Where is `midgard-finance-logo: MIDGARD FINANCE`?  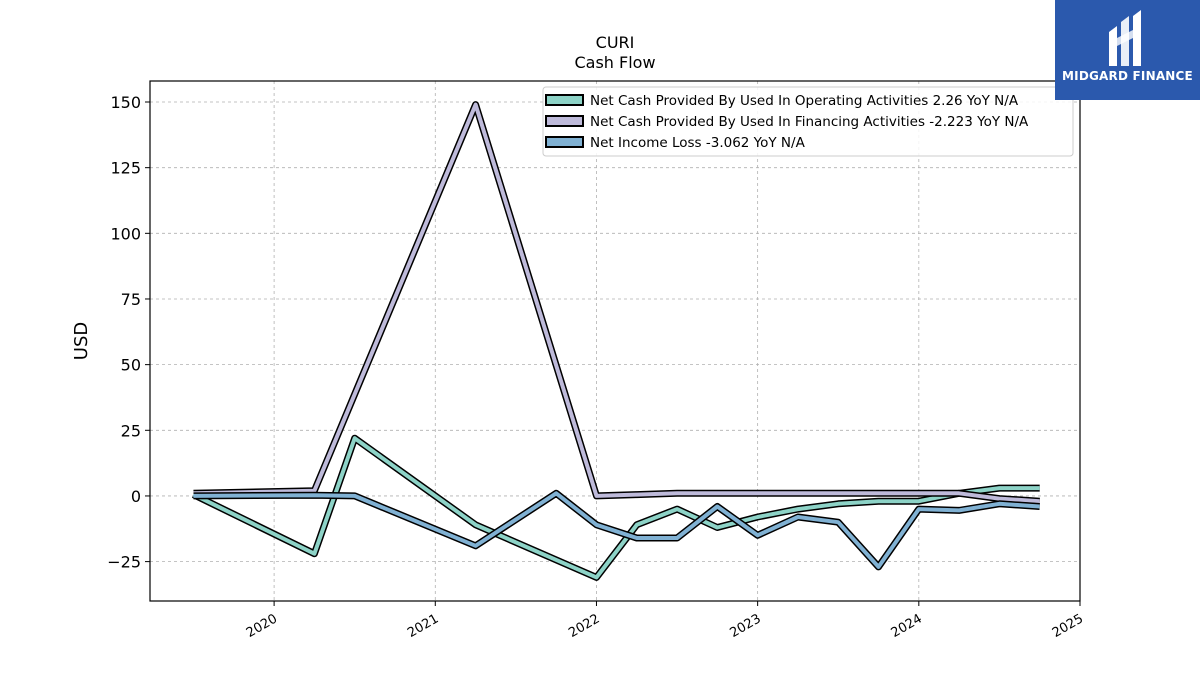
midgard-finance-logo: MIDGARD FINANCE is located at coordinates (1127, 50).